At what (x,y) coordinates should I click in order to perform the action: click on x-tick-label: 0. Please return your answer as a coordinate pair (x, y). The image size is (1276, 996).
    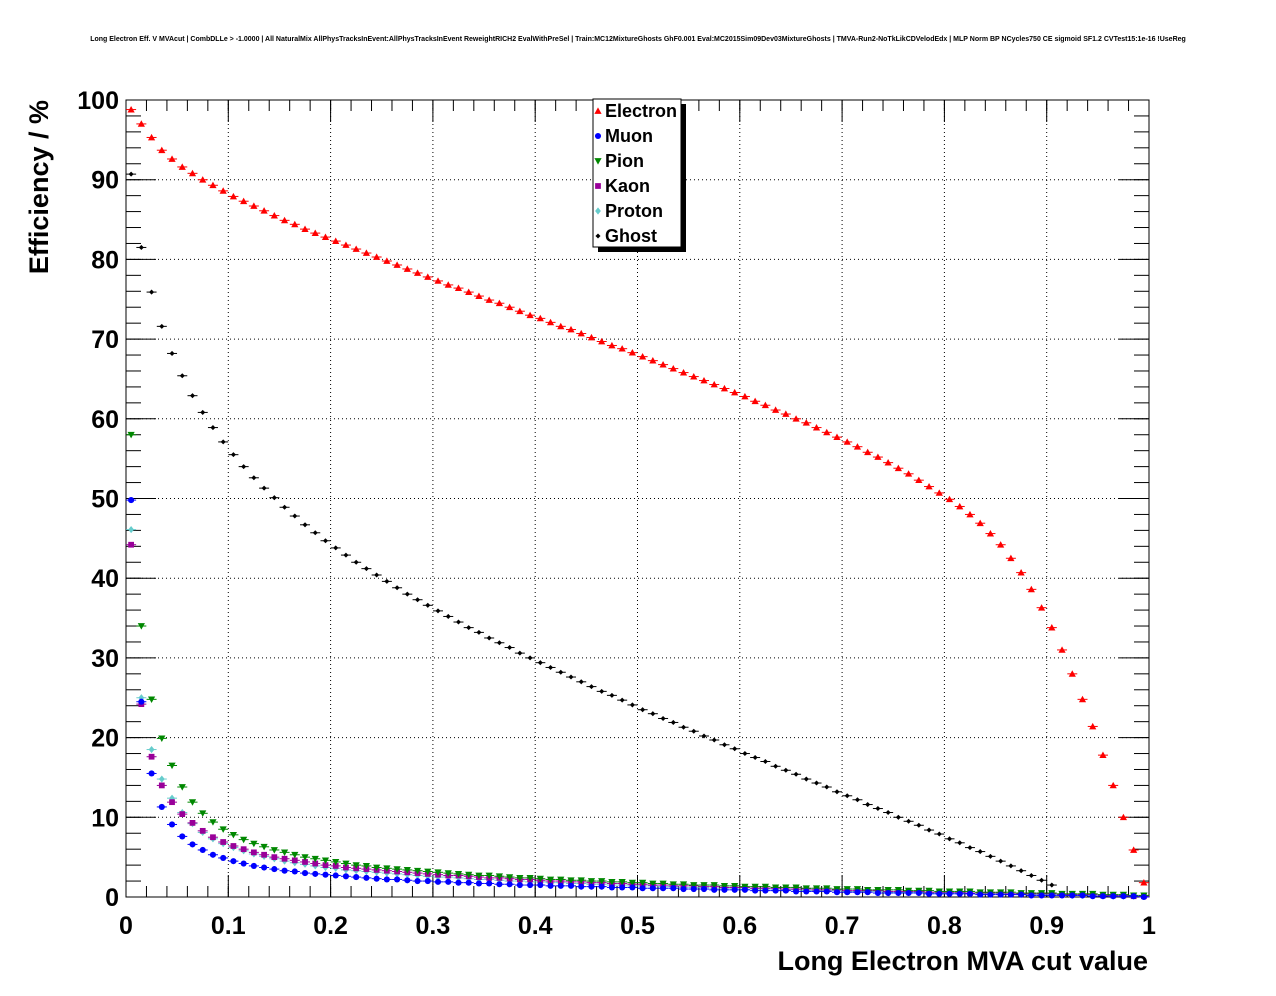
    Looking at the image, I should click on (126, 926).